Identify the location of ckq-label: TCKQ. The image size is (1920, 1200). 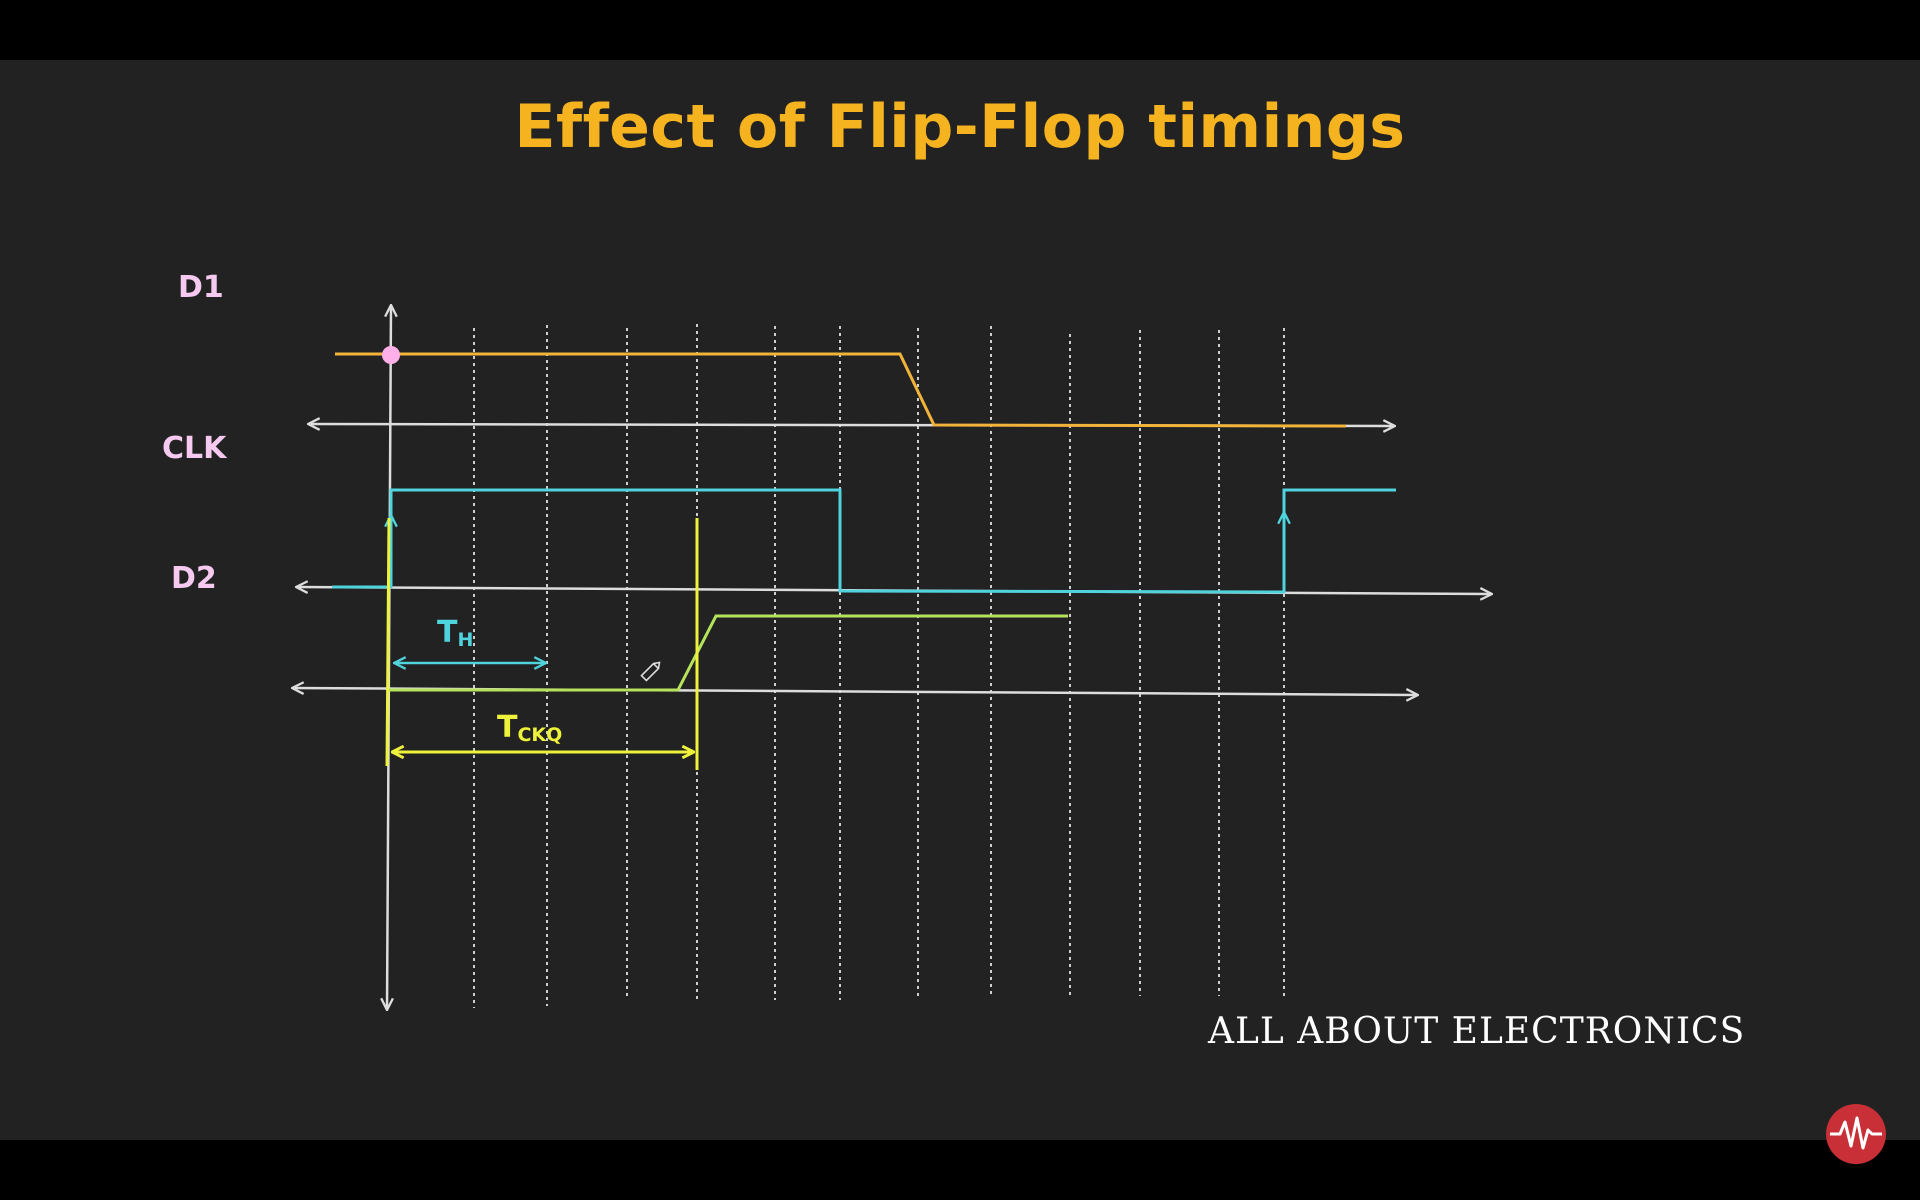
(529, 728).